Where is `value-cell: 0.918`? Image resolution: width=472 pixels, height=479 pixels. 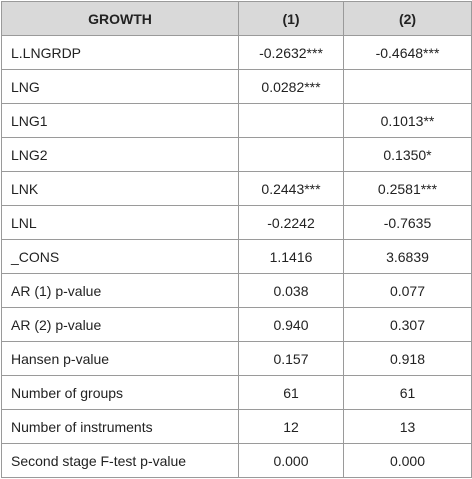
value-cell: 0.918 is located at coordinates (407, 358).